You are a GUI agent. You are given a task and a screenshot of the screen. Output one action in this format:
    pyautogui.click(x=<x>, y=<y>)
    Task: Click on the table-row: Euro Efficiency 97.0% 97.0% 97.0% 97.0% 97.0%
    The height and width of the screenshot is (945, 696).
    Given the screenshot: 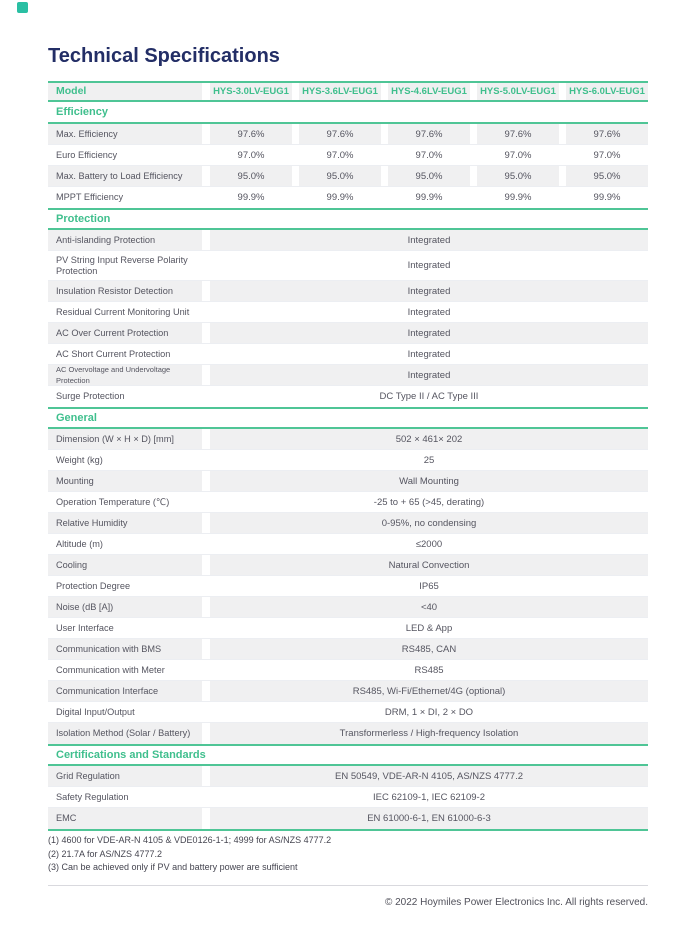 What is the action you would take?
    pyautogui.click(x=348, y=155)
    